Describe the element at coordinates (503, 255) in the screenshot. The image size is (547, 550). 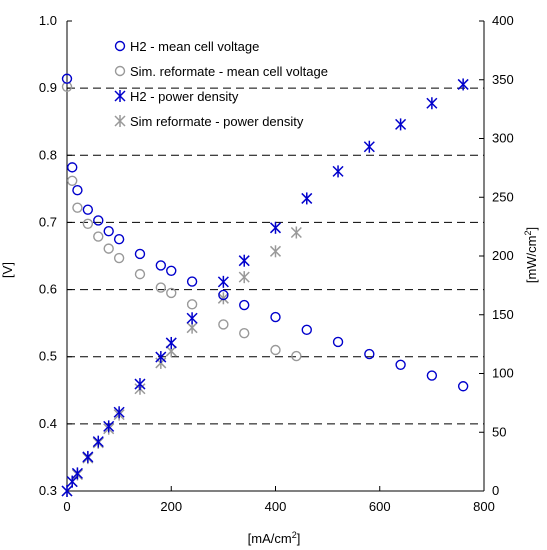
I see `y-right-tick-label: 200` at that location.